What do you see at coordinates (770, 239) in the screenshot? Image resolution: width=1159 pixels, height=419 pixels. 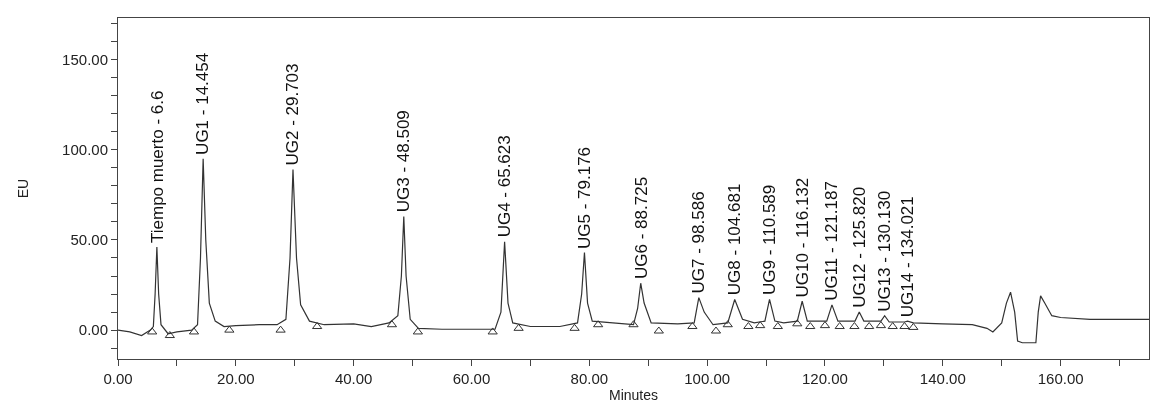 I see `annotation: UG9 - 110.589` at bounding box center [770, 239].